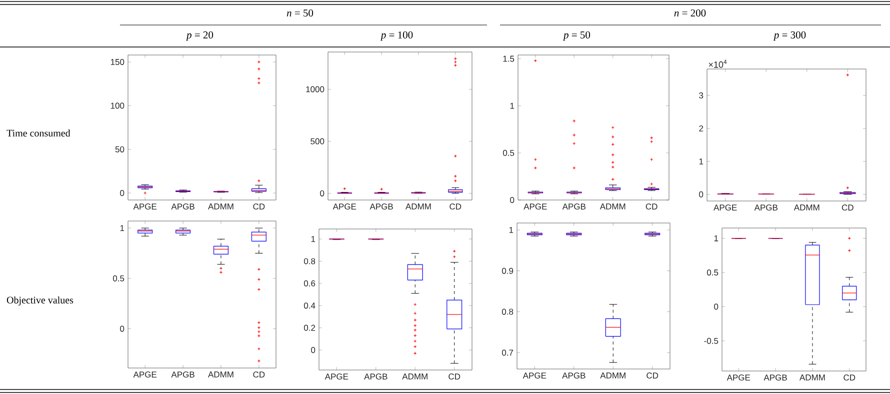 The height and width of the screenshot is (394, 890). I want to click on chart-subtitle: p = 100, so click(396, 36).